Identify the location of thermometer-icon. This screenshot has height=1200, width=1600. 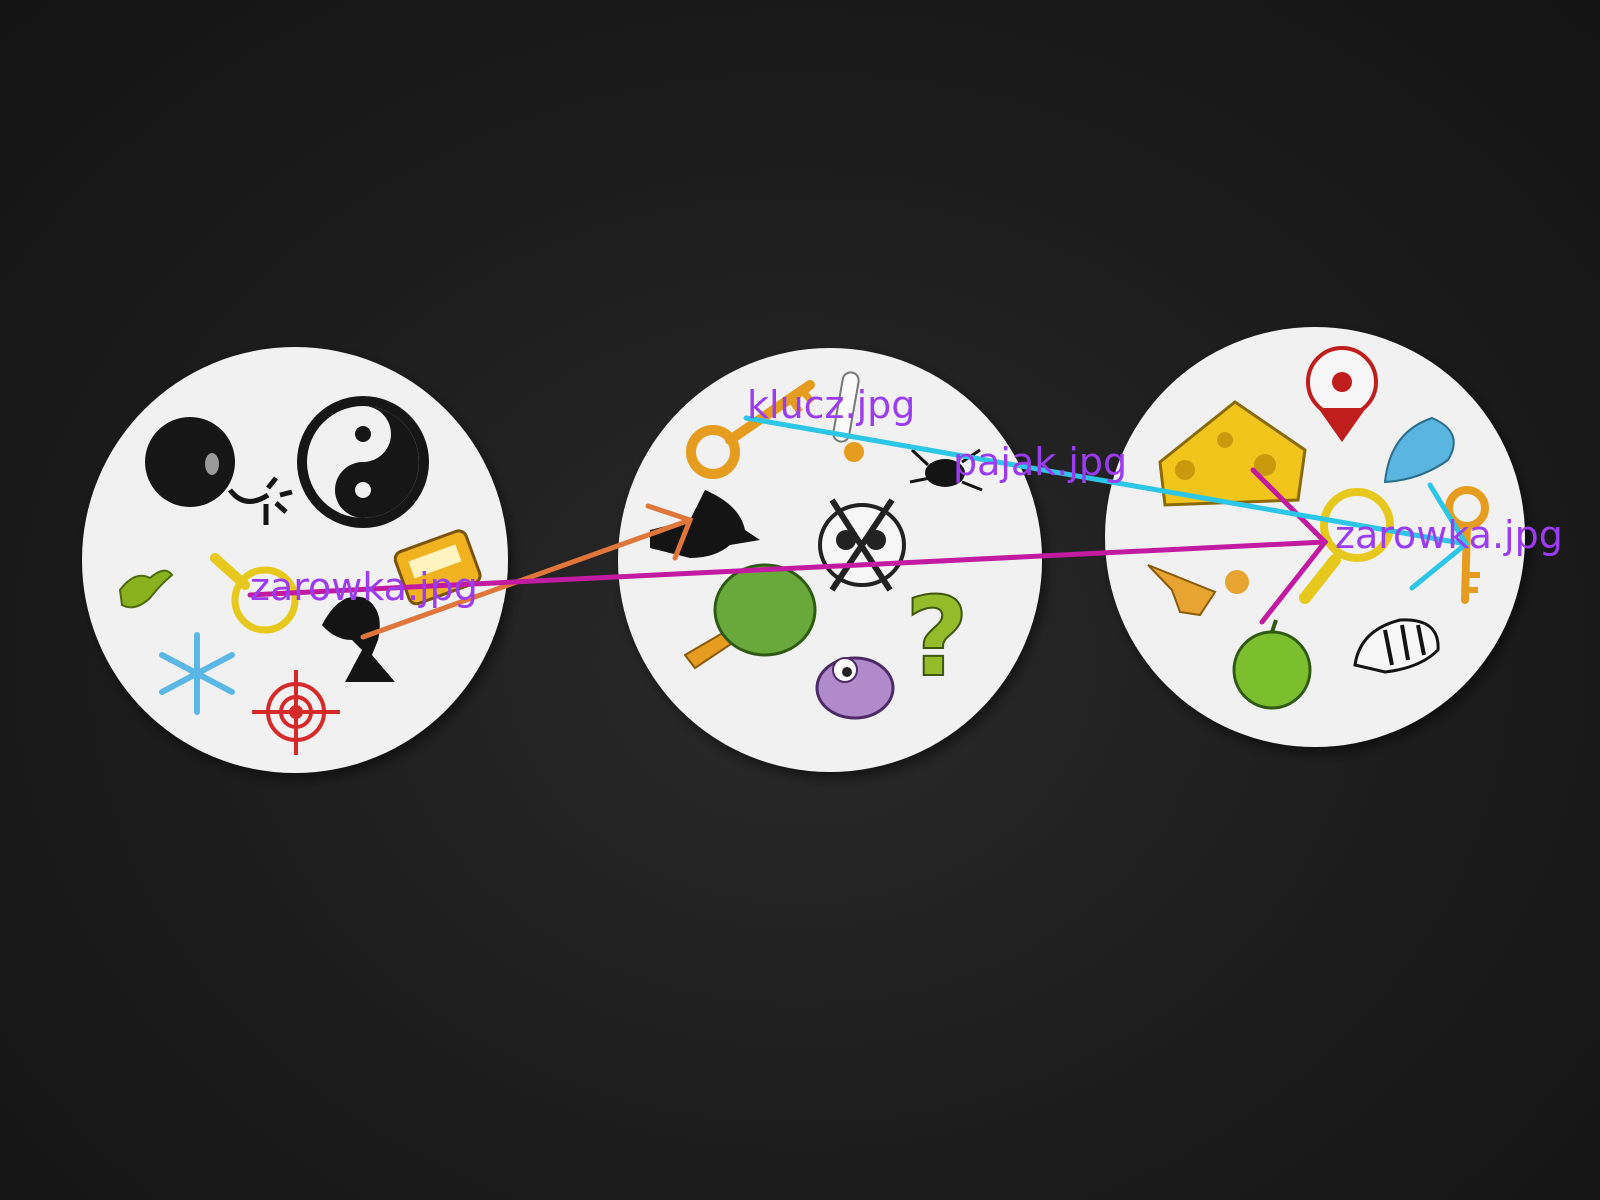
(848, 416).